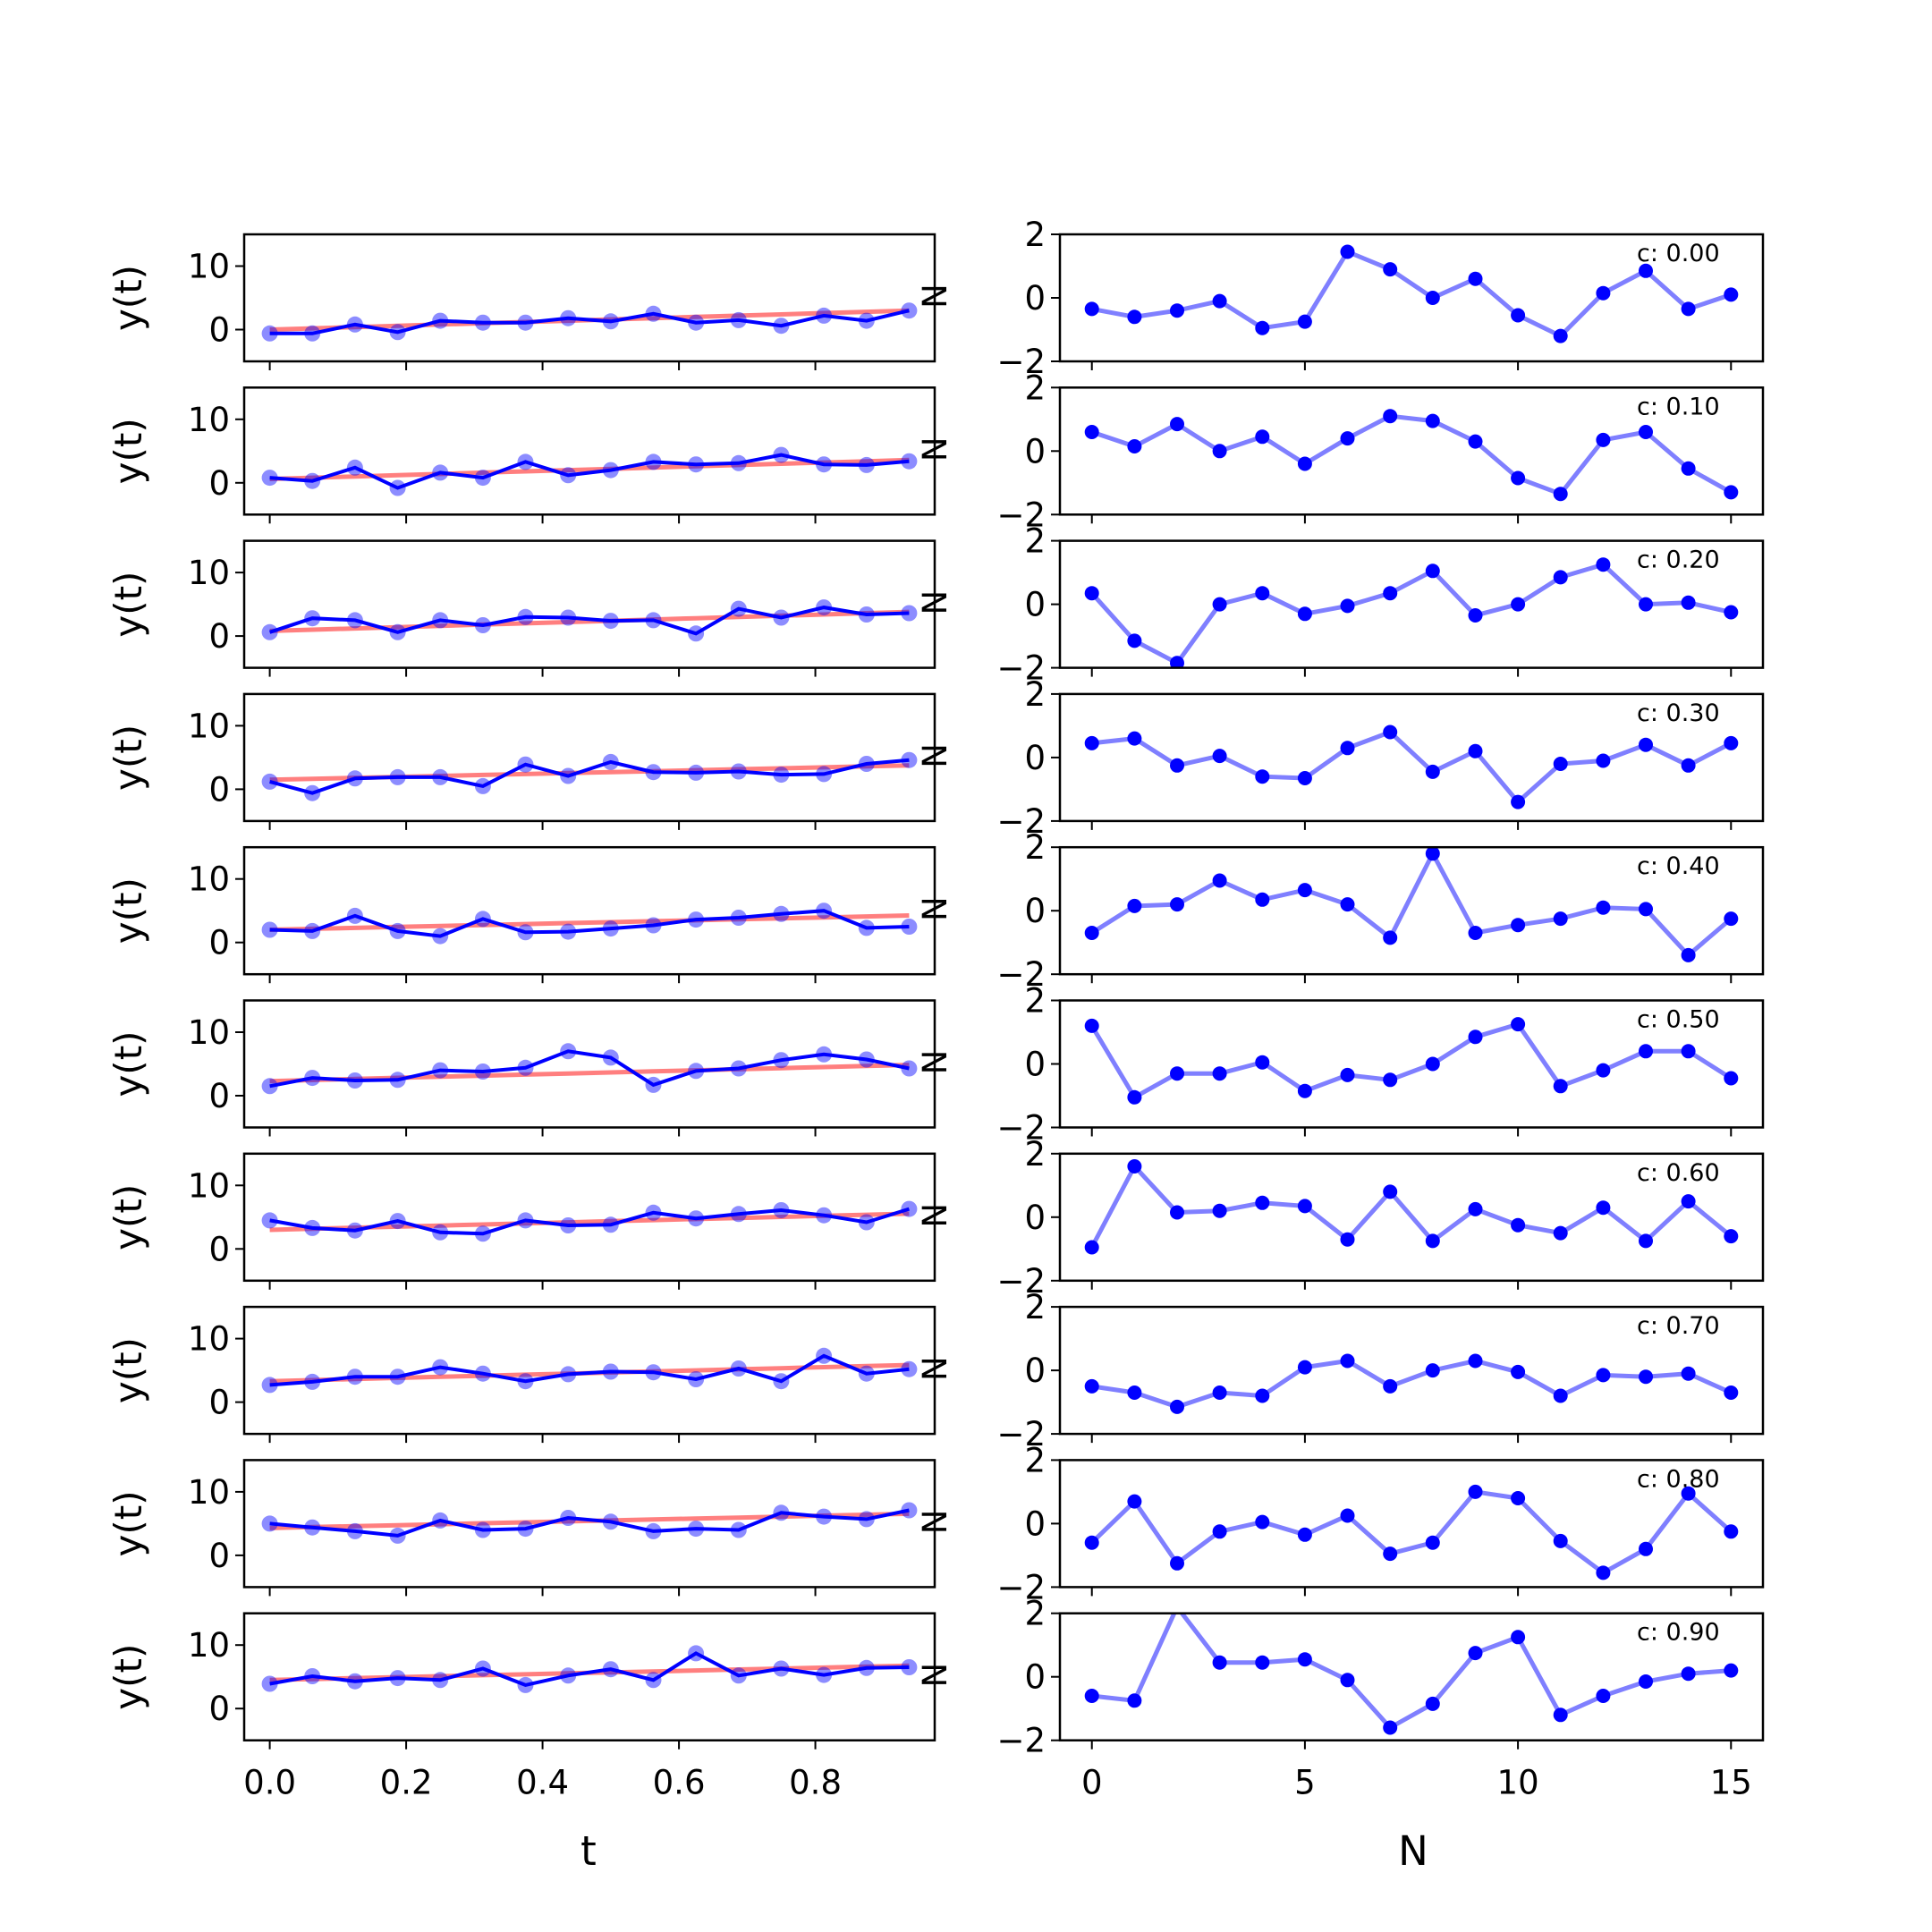 Image resolution: width=1932 pixels, height=1932 pixels. Describe the element at coordinates (1678, 1479) in the screenshot. I see `c-annotation: c: 0.80` at that location.